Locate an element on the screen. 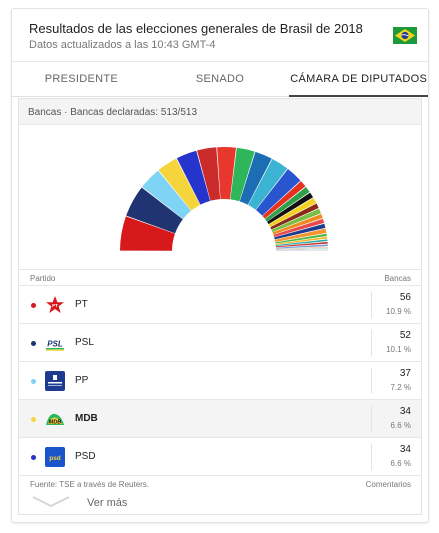 The image size is (439, 533). svg-text: PSL is located at coordinates (55, 344).